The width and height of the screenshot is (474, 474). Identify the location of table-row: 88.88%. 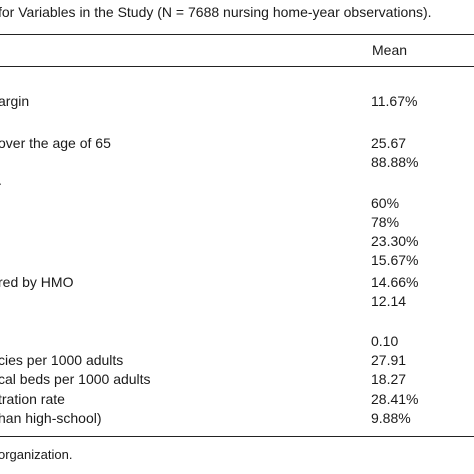
(237, 162).